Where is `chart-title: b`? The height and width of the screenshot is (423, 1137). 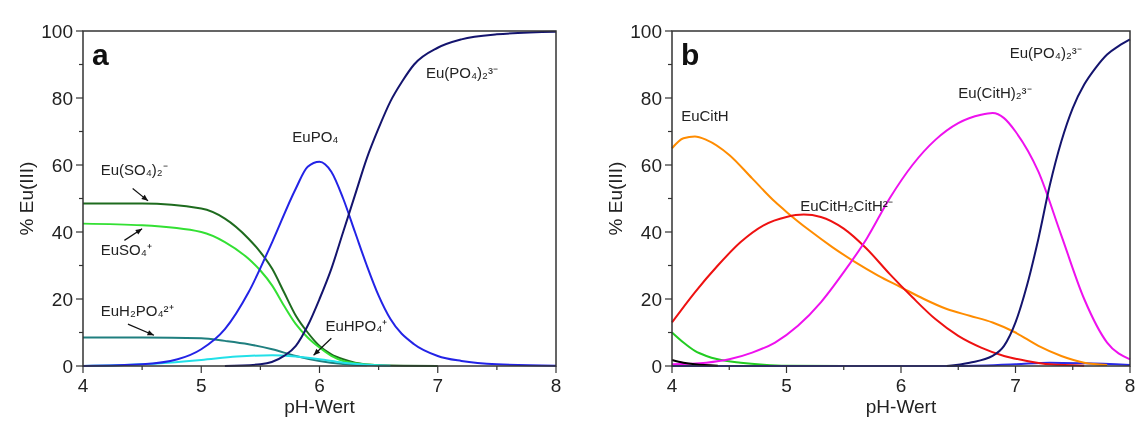 chart-title: b is located at coordinates (690, 54).